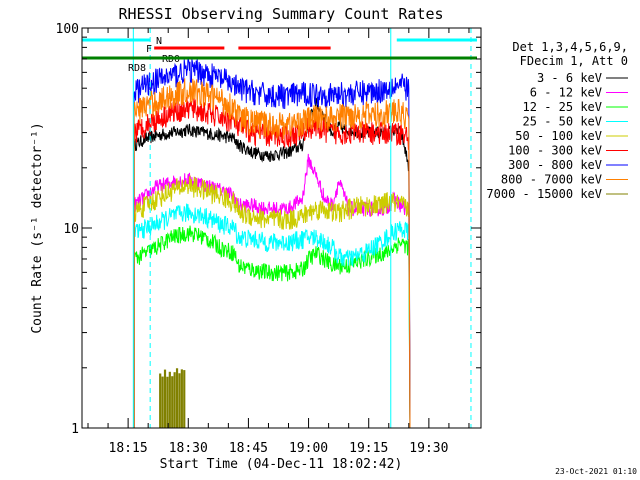 The height and width of the screenshot is (480, 640). I want to click on x-tick-label-3: 19:00, so click(308, 448).